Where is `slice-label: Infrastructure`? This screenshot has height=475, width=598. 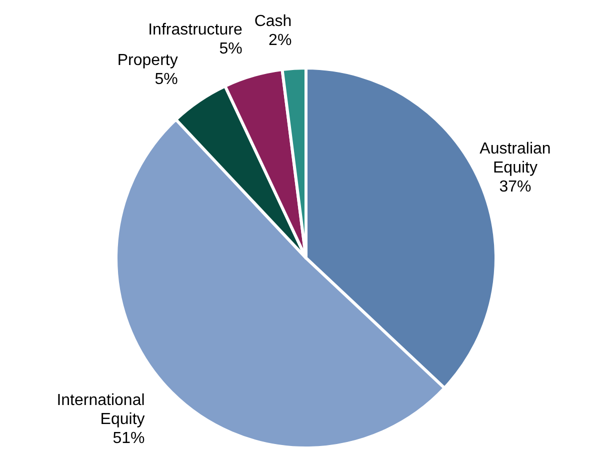 slice-label: Infrastructure is located at coordinates (195, 30).